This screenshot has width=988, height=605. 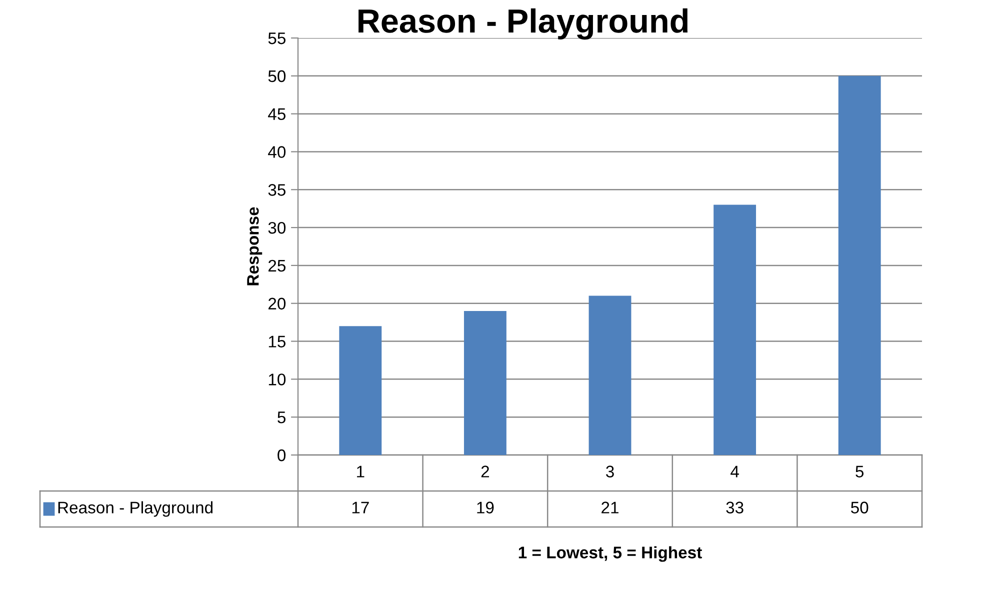 I want to click on data-label: 50, so click(x=859, y=508).